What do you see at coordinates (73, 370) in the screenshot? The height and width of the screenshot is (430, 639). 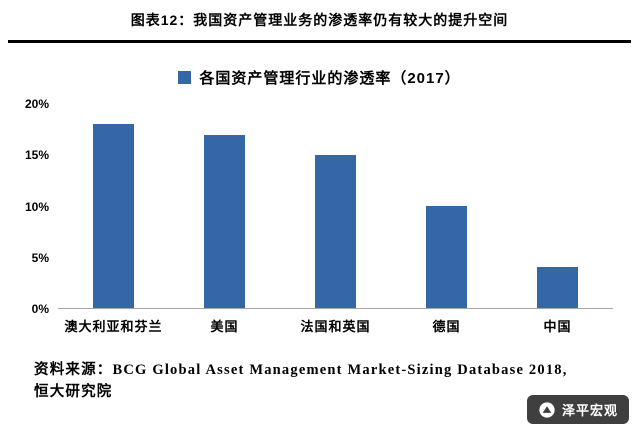 I see `source-label: 资料来源：` at bounding box center [73, 370].